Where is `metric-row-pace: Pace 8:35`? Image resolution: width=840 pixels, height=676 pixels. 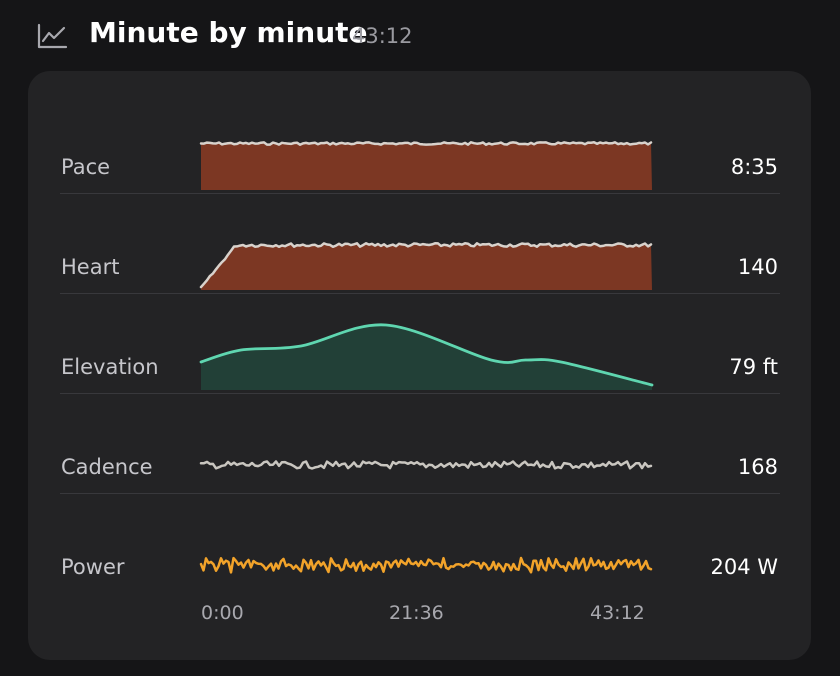 metric-row-pace: Pace 8:35 is located at coordinates (419, 144).